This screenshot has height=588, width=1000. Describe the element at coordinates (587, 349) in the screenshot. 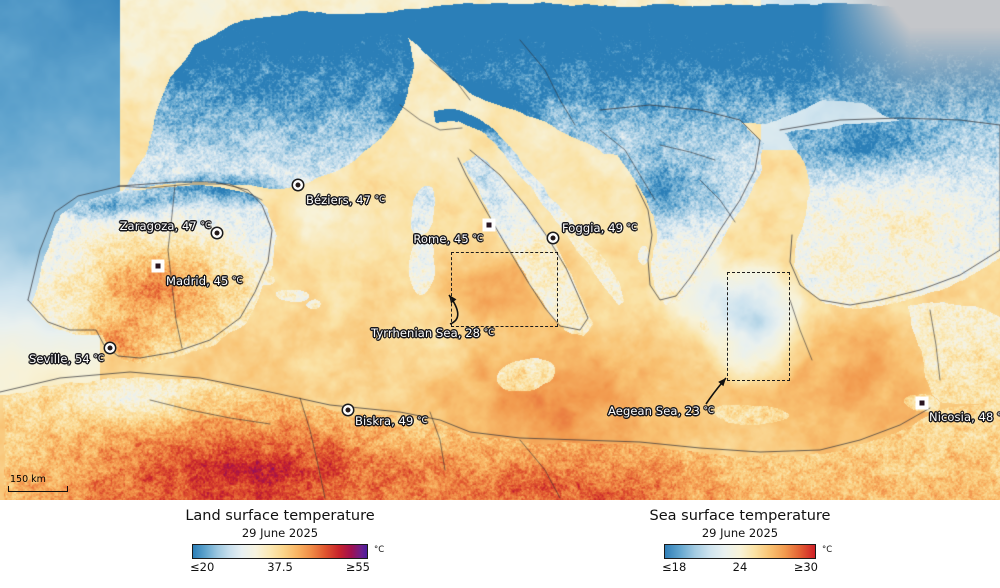

I see `map-annotation-layer` at that location.